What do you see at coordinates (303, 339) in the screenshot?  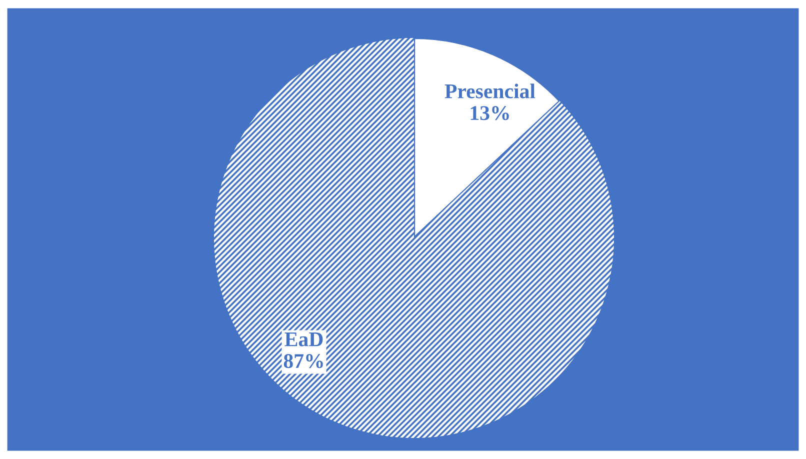 I see `slice-label: EaD` at bounding box center [303, 339].